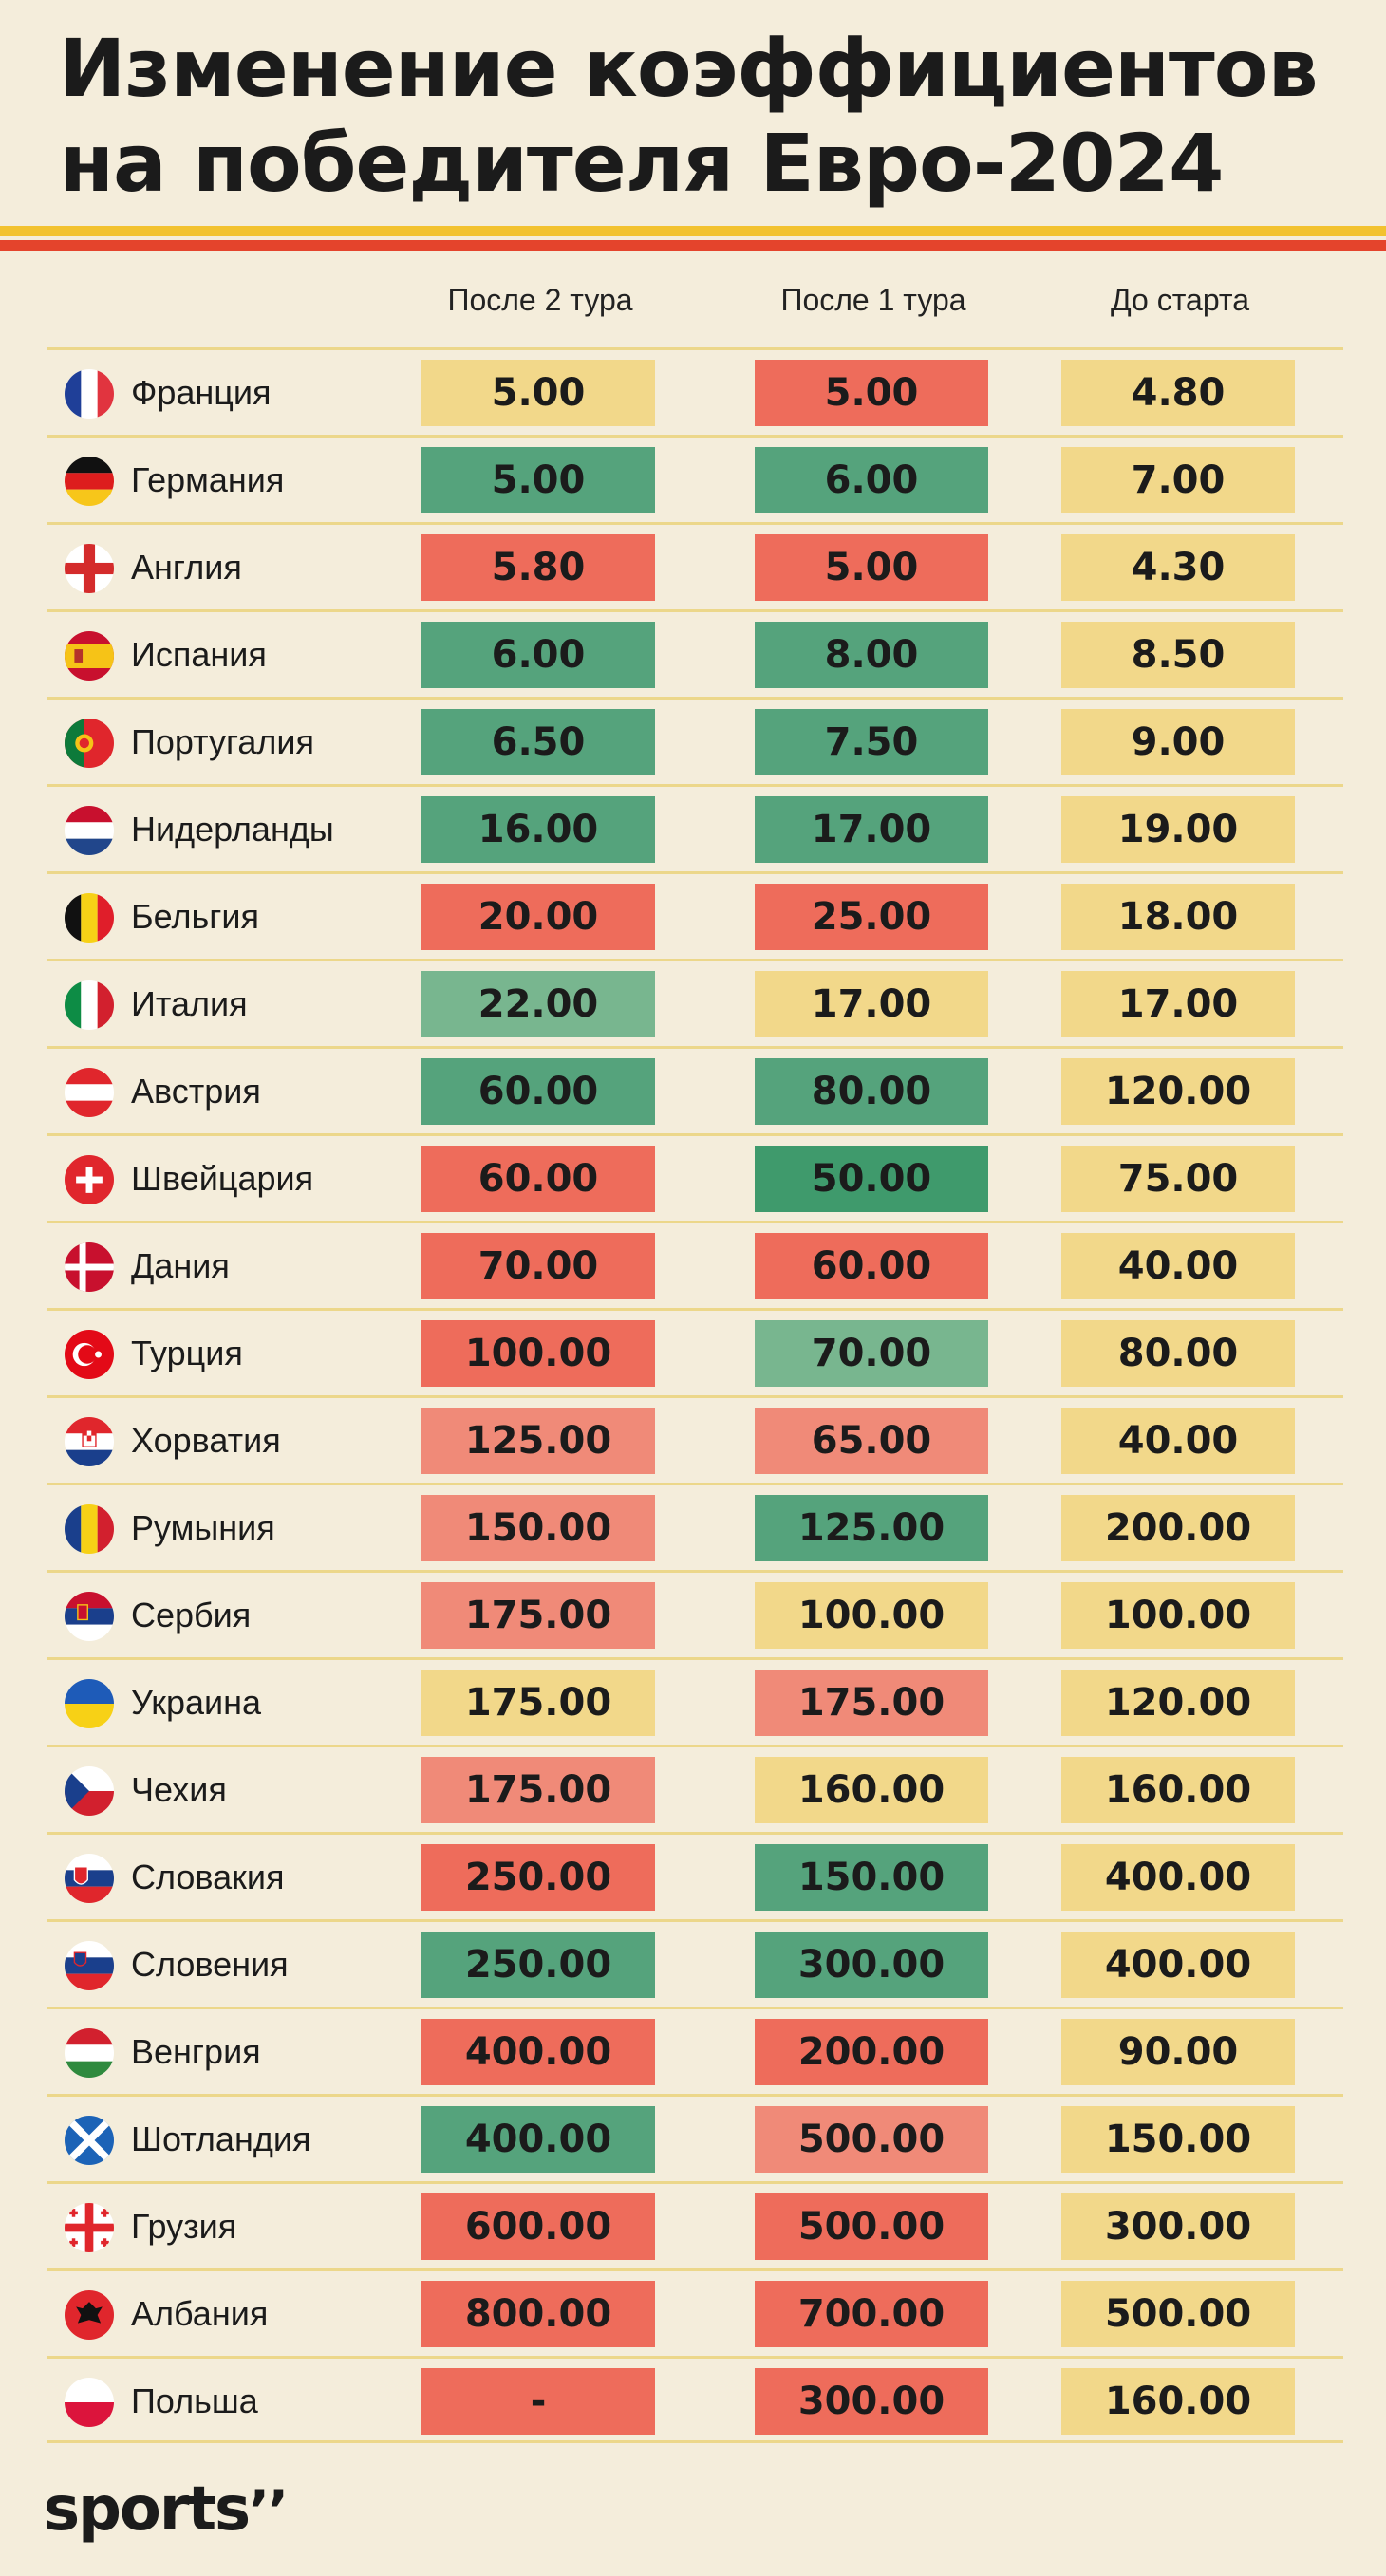 Image resolution: width=1386 pixels, height=2576 pixels. Describe the element at coordinates (641, 164) in the screenshot. I see `title-line-2: на победителя Евро-2024` at that location.